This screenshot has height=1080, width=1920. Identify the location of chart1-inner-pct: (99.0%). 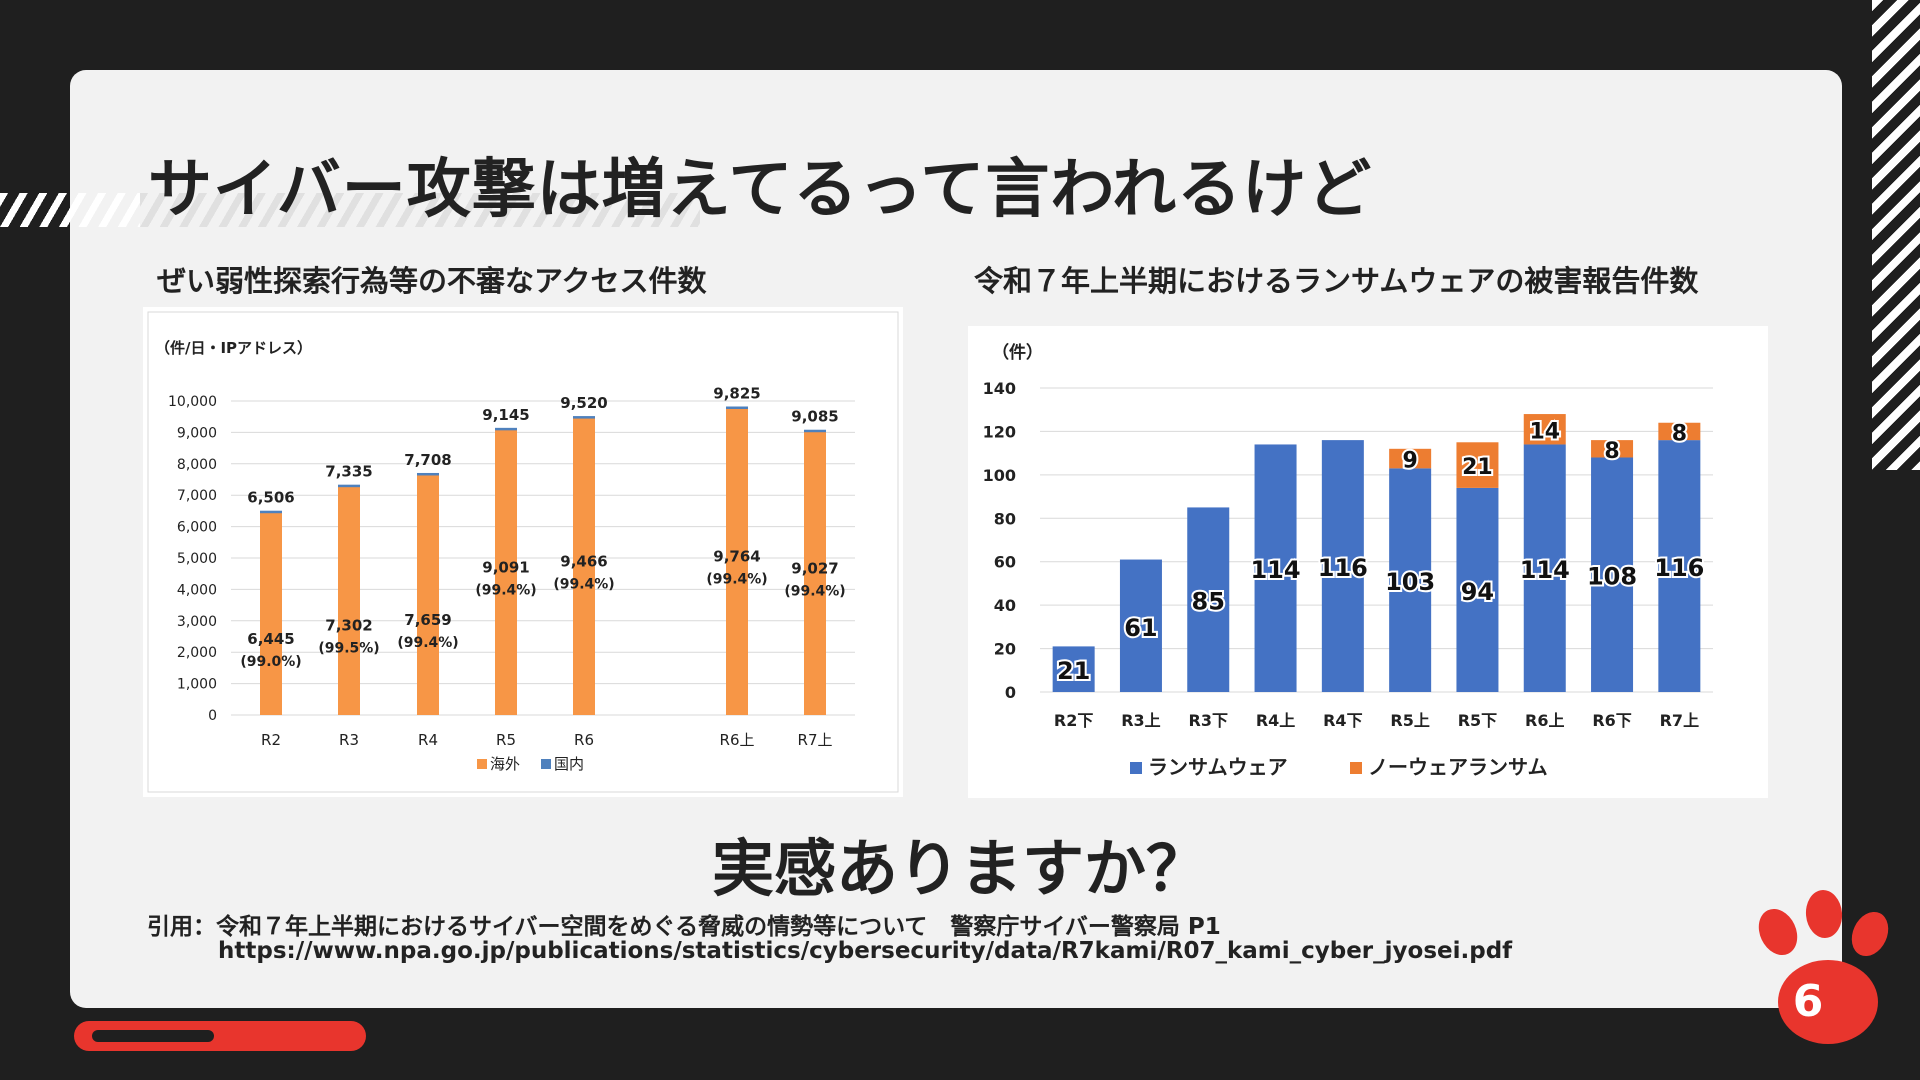
(270, 662).